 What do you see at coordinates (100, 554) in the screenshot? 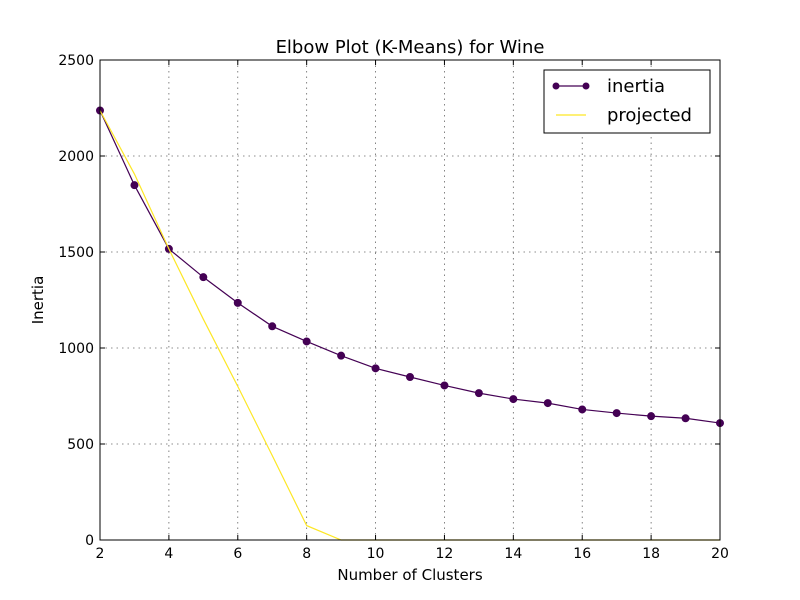
I see `x-tick-label: 2` at bounding box center [100, 554].